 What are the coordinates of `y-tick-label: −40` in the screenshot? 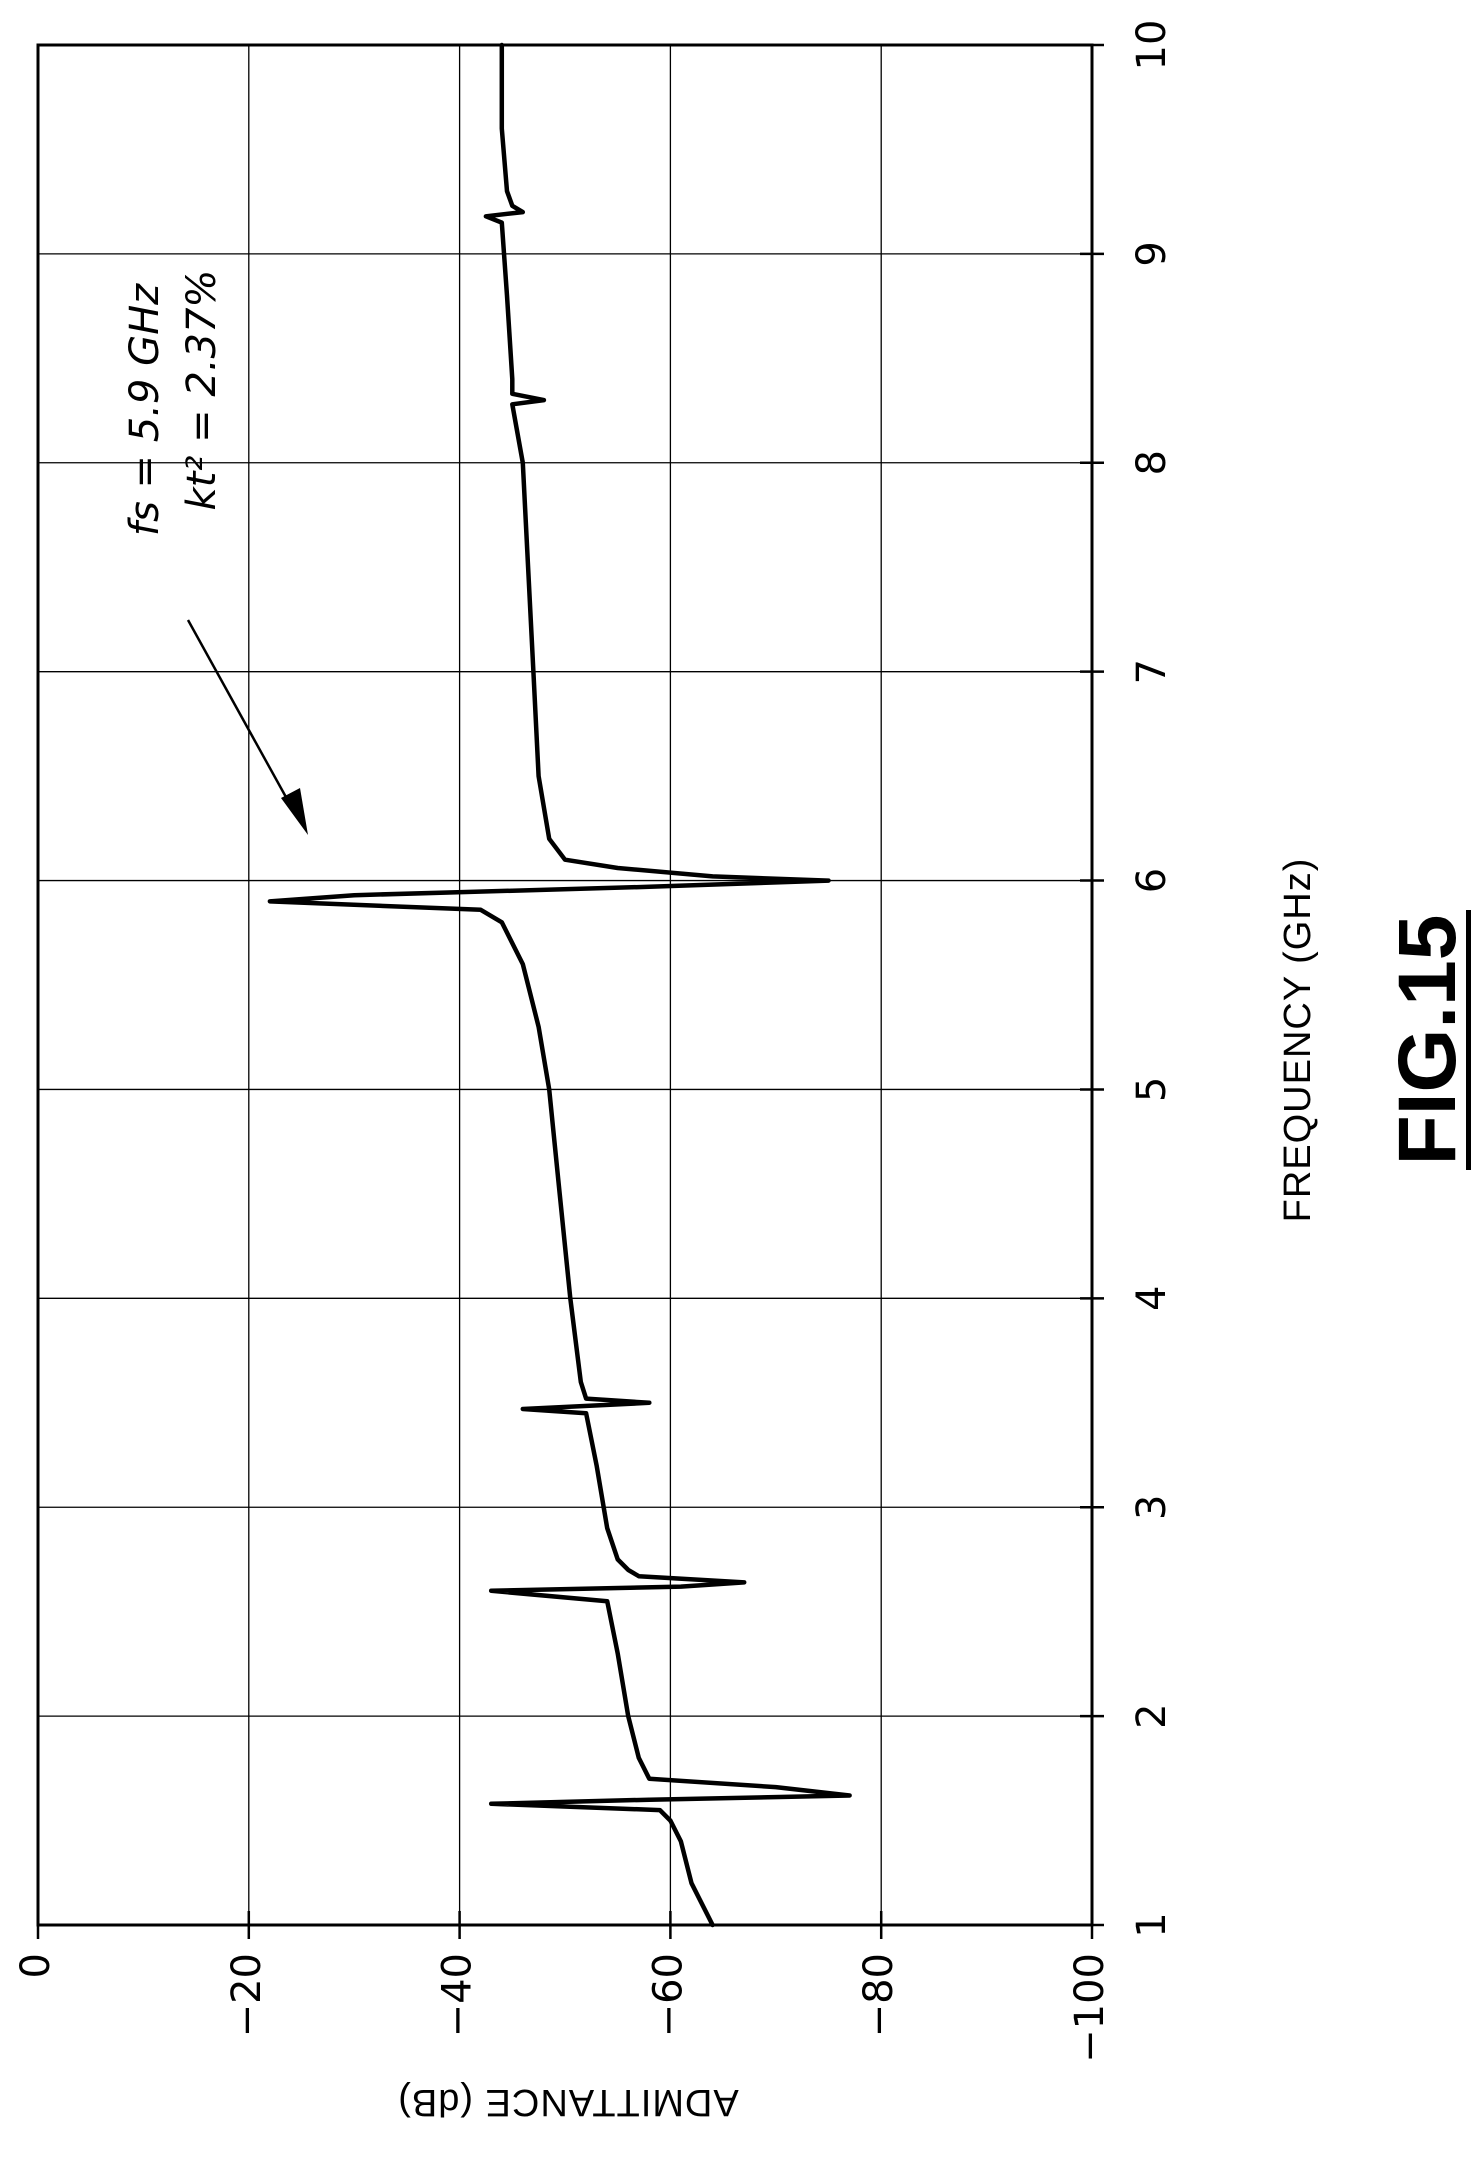 It's located at (458, 1995).